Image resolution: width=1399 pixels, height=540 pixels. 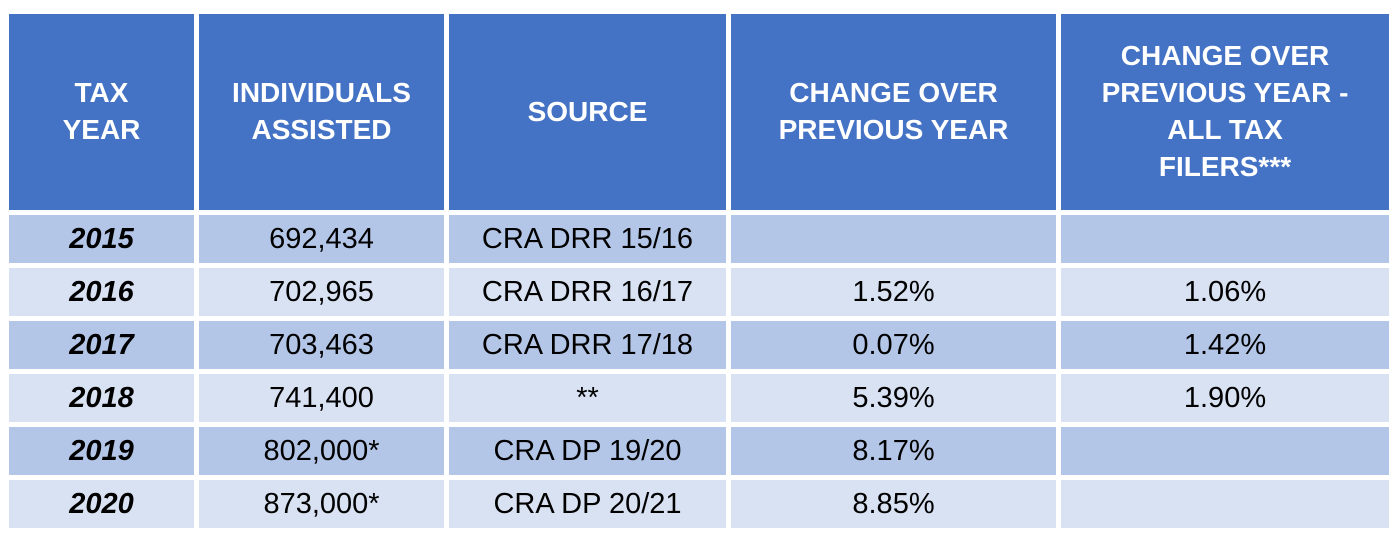 I want to click on table-row: 2020 873,000* CRA DP 20/21 8.85%, so click(x=699, y=504).